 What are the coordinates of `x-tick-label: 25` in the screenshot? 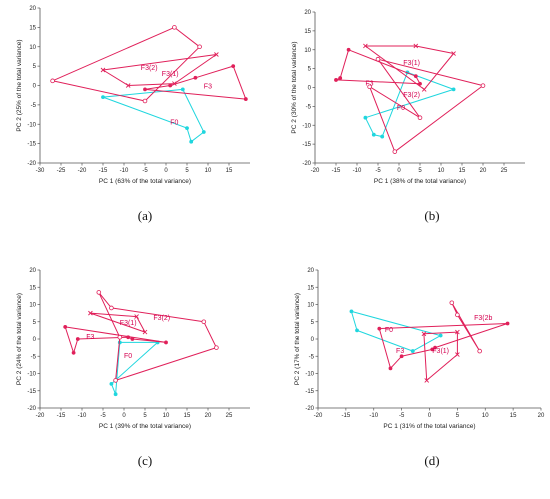 It's located at (504, 171).